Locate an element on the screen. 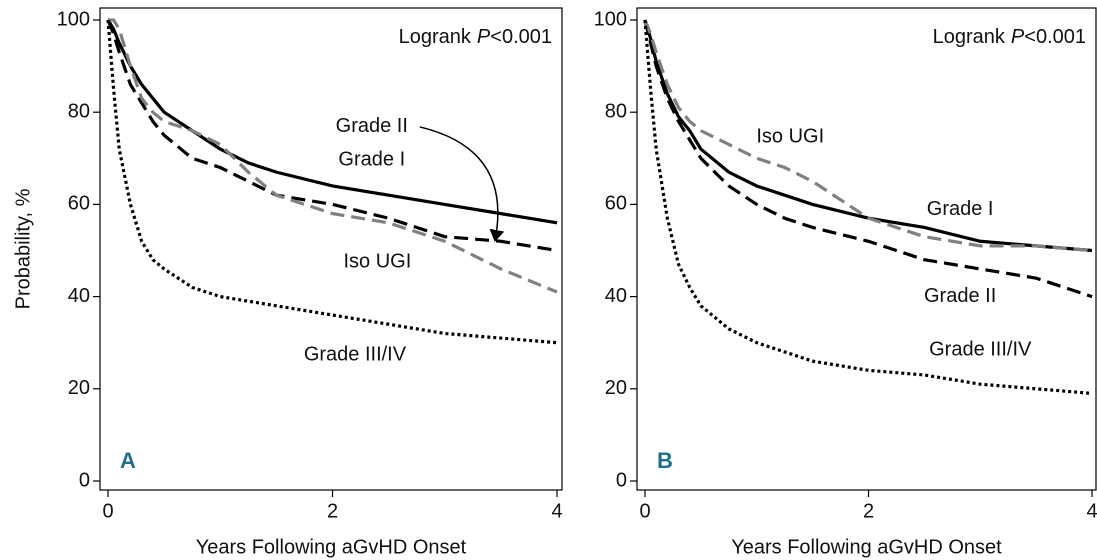  label-arrow is located at coordinates (462, 184).